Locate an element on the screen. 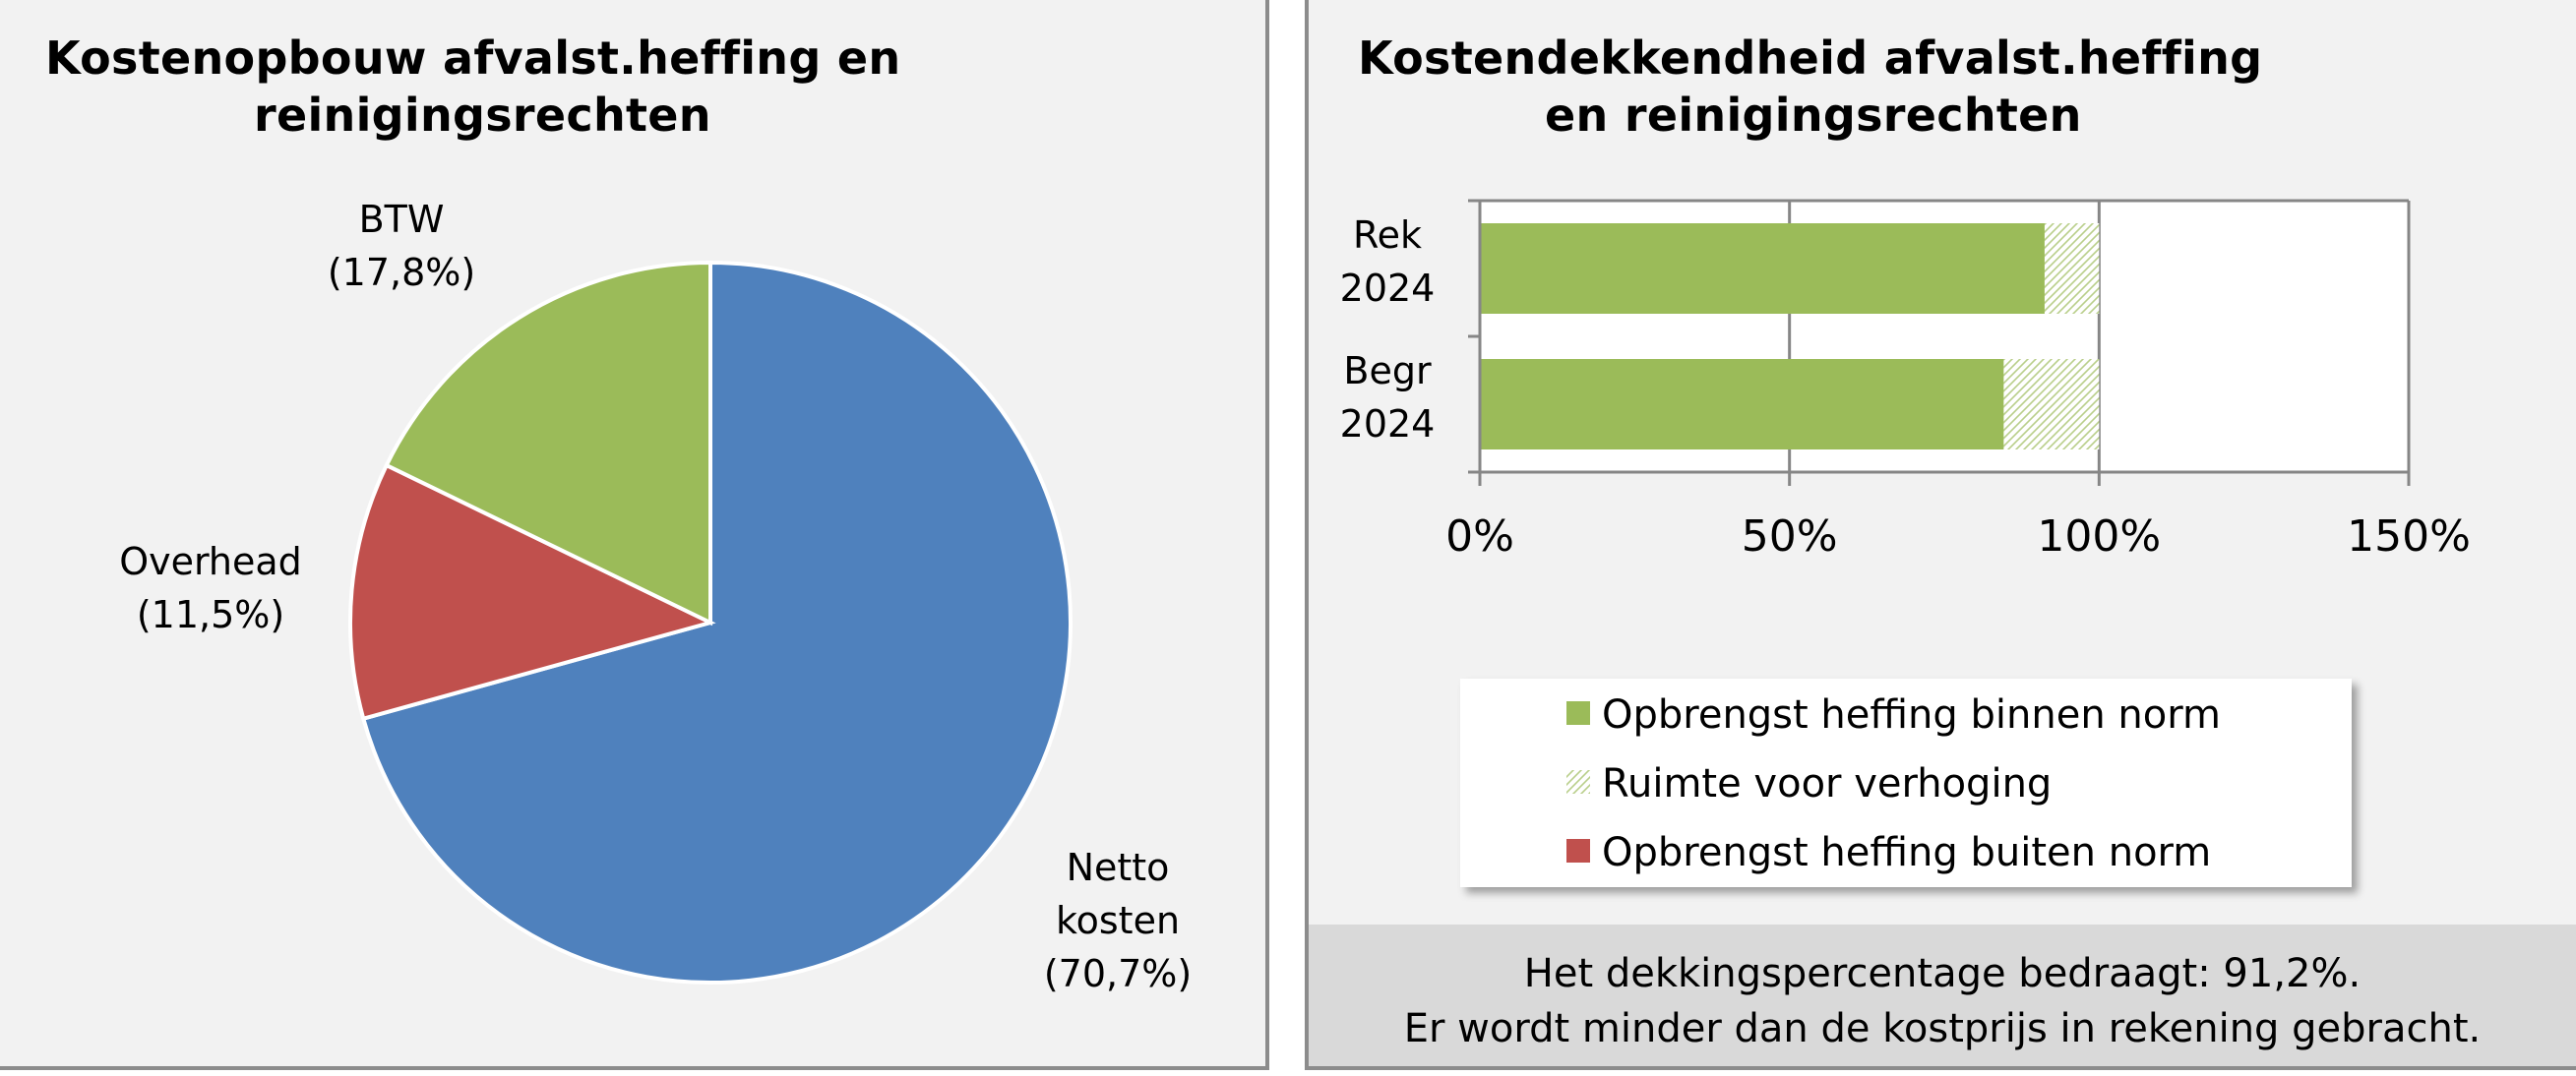 The width and height of the screenshot is (2576, 1076). legend-label: Opbrengst heffing binnen norm is located at coordinates (1912, 715).